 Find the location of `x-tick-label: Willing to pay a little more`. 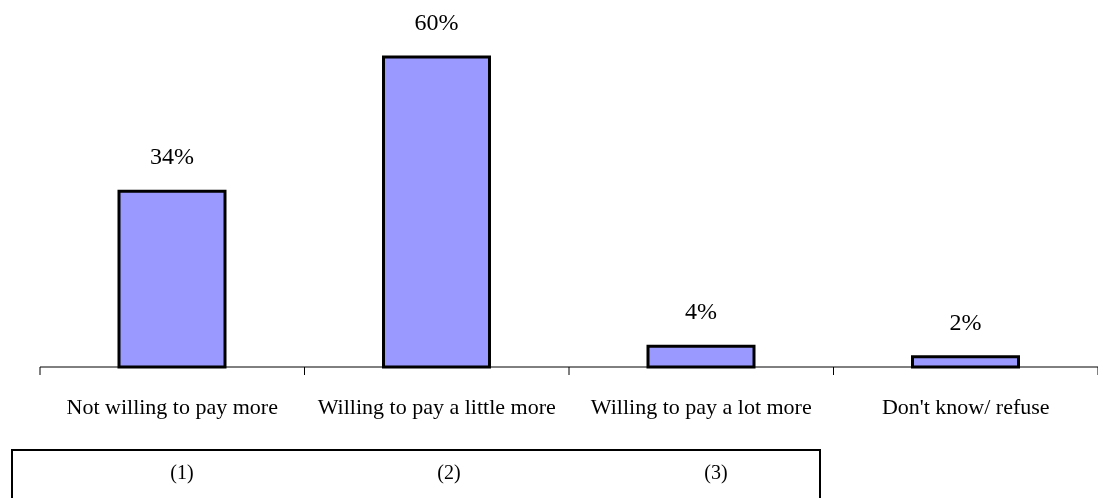

x-tick-label: Willing to pay a little more is located at coordinates (436, 406).